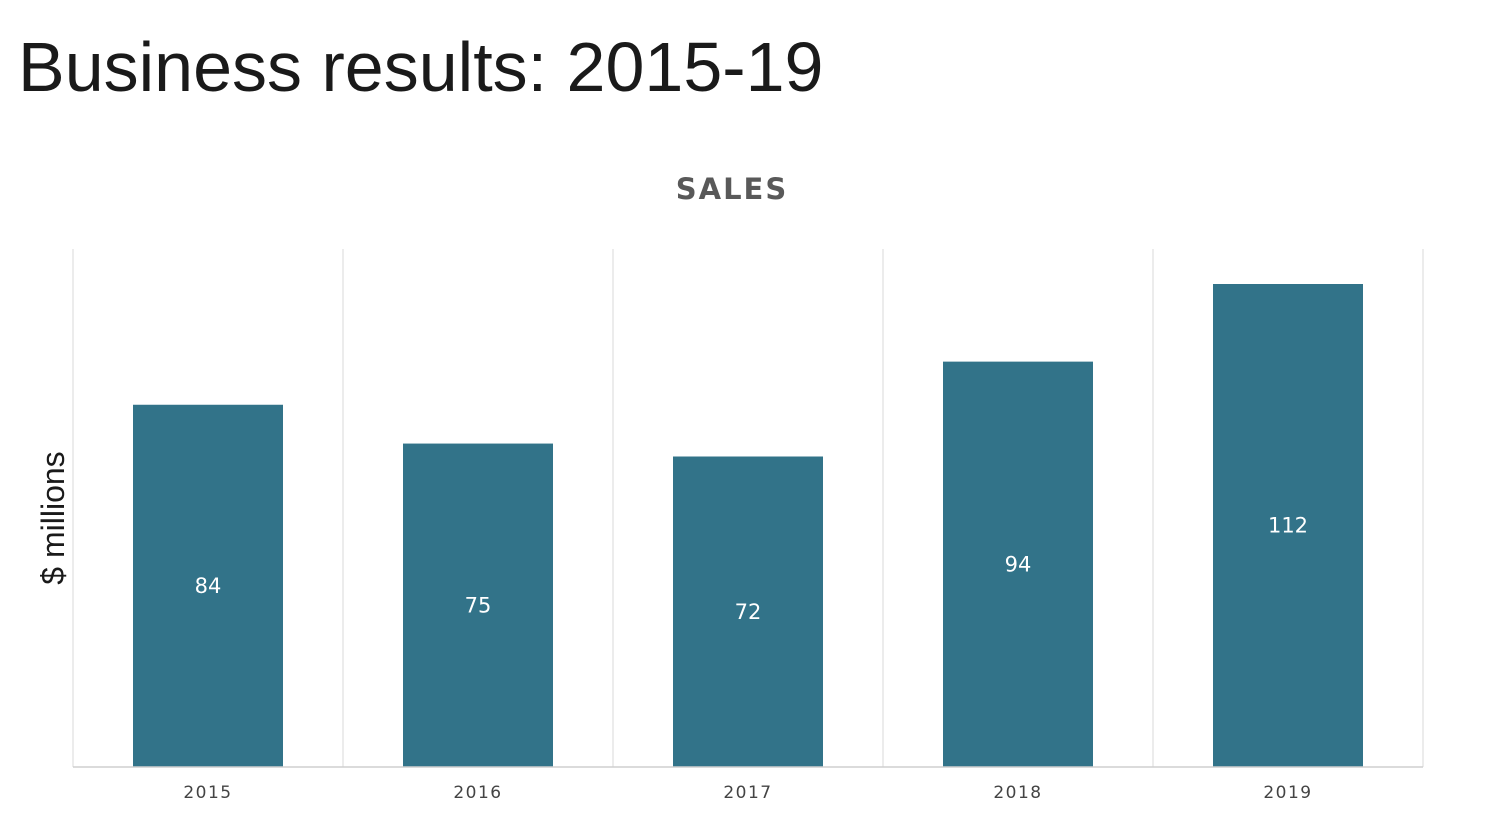 This screenshot has width=1500, height=837. Describe the element at coordinates (421, 67) in the screenshot. I see `page-title: Business results: 2015-19` at that location.